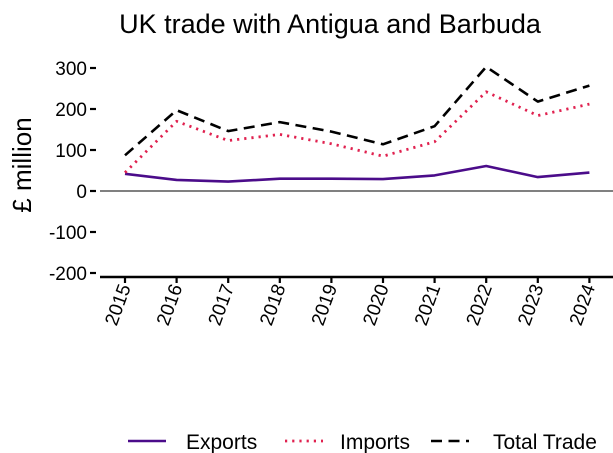 This screenshot has width=613, height=453. What do you see at coordinates (222, 305) in the screenshot?
I see `x-tick-label: 2017` at bounding box center [222, 305].